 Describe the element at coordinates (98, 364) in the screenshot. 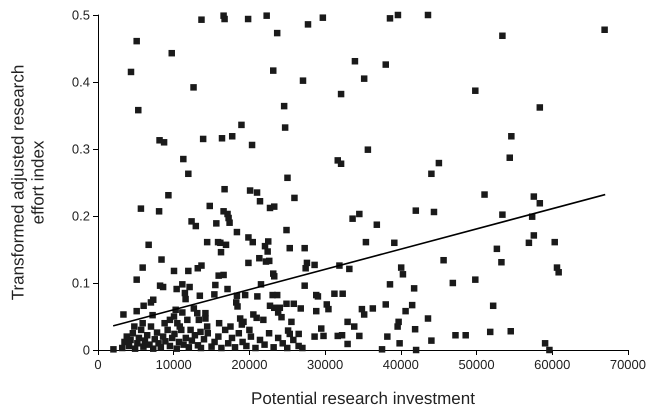

I see `x-tick-label: 0` at that location.